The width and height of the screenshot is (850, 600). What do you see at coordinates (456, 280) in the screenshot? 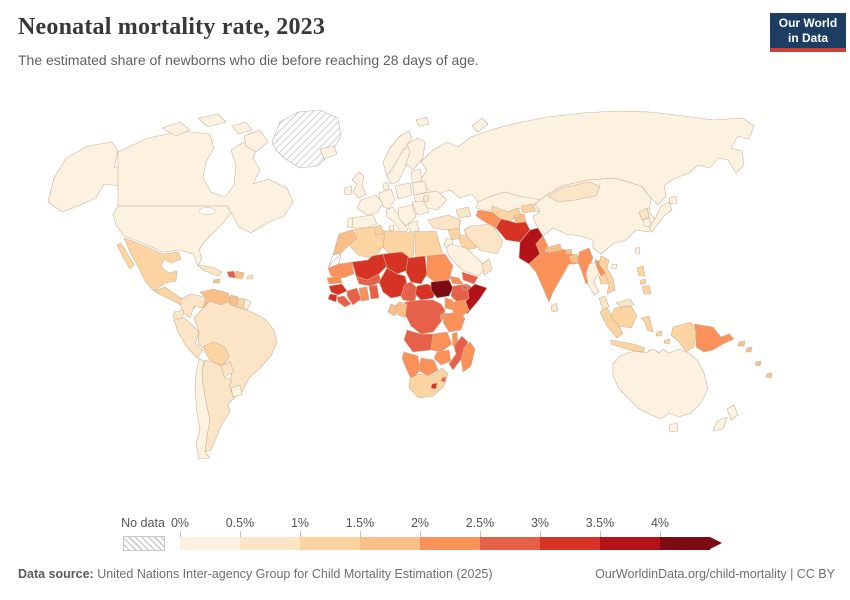
I see `country-eritrea` at bounding box center [456, 280].